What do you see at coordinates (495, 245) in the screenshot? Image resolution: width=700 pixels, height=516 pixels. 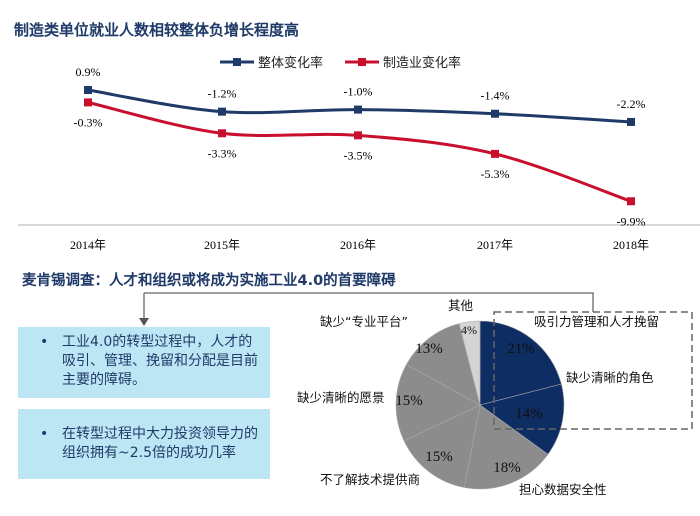 I see `x-tick-label: 2017年` at bounding box center [495, 245].